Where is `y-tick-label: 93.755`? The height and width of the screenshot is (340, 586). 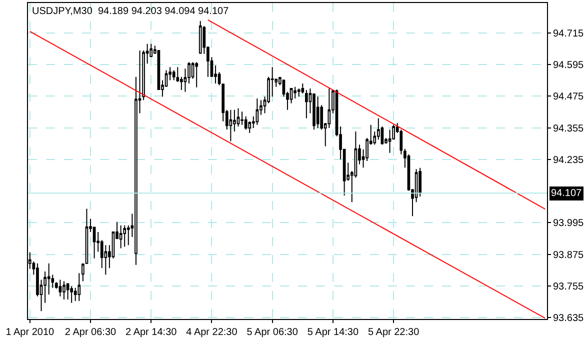 y-tick-label: 93.755 is located at coordinates (568, 287).